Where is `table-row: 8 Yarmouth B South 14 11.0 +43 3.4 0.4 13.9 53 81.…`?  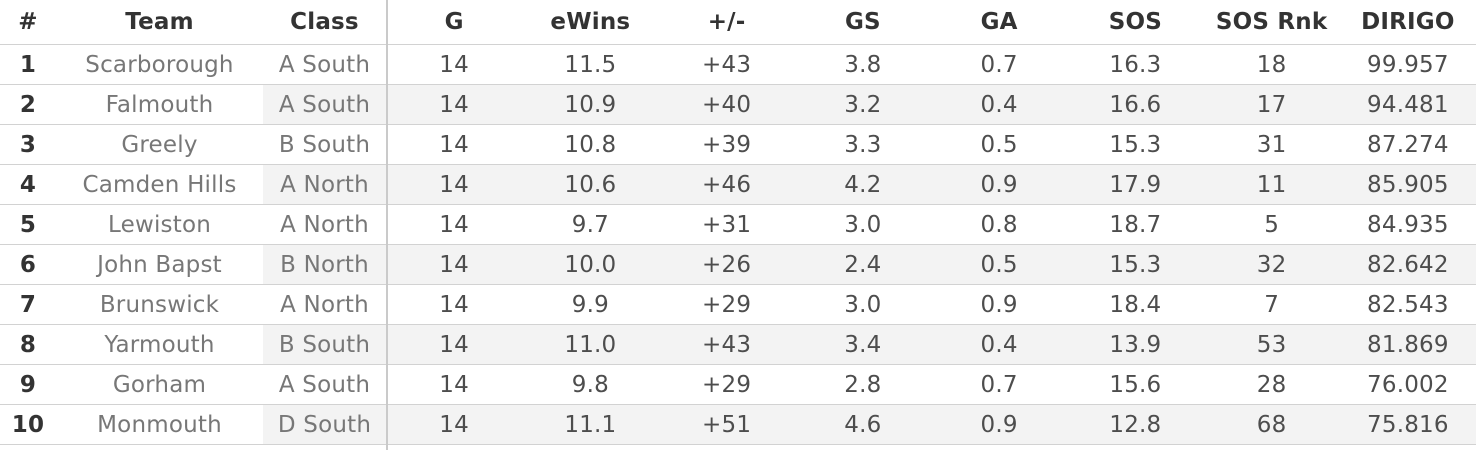 table-row: 8 Yarmouth B South 14 11.0 +43 3.4 0.4 13.9 53 81.… is located at coordinates (738, 345).